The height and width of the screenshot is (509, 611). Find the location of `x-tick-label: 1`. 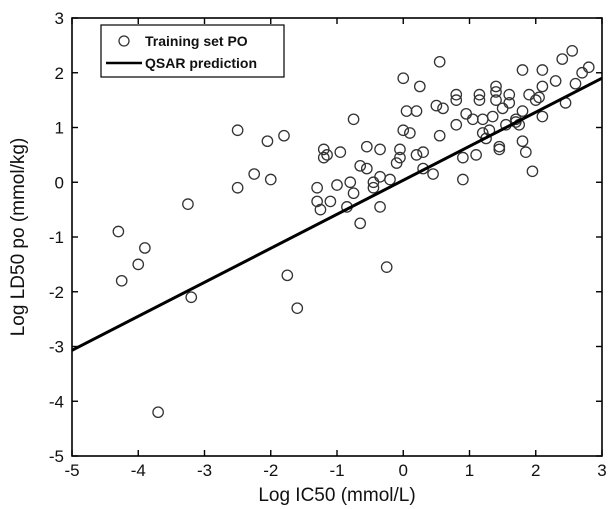

x-tick-label: 1 is located at coordinates (469, 470).